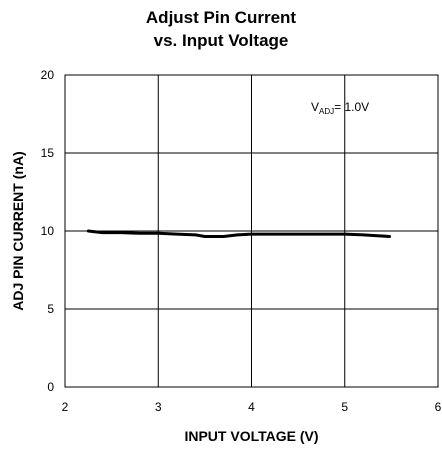 The height and width of the screenshot is (451, 442). What do you see at coordinates (438, 407) in the screenshot?
I see `x-tick-label: 6` at bounding box center [438, 407].